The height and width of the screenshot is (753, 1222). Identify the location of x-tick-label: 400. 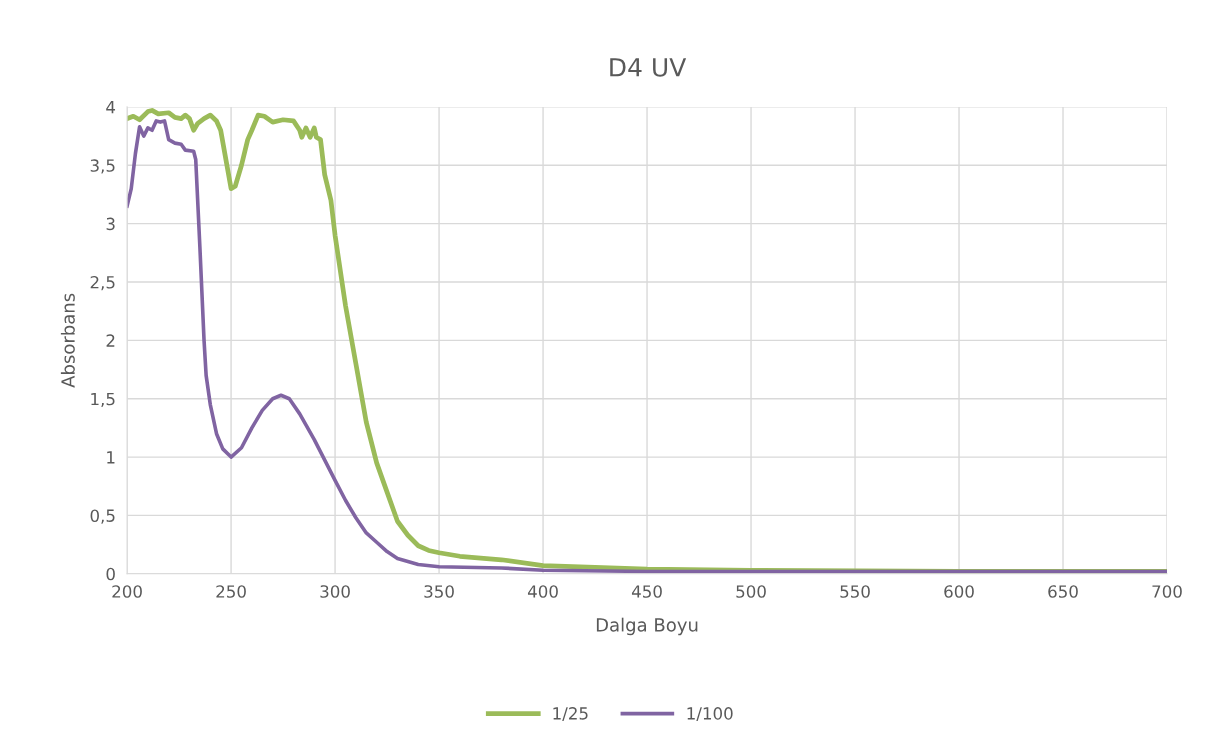
(542, 591).